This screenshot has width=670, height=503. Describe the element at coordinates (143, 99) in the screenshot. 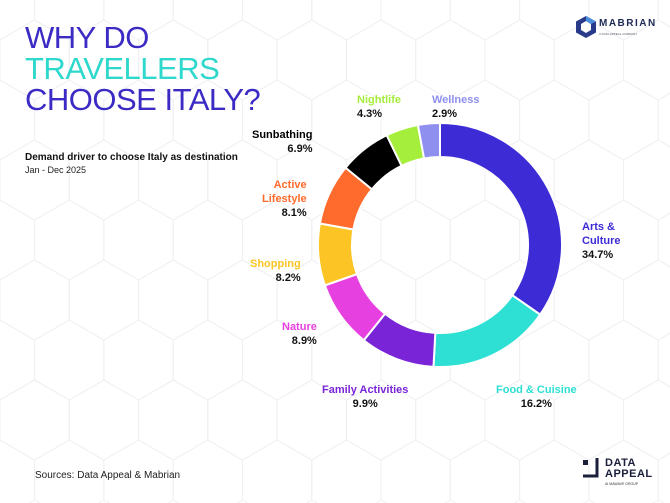

I see `title-line-3: CHOOSE ITALY?` at that location.